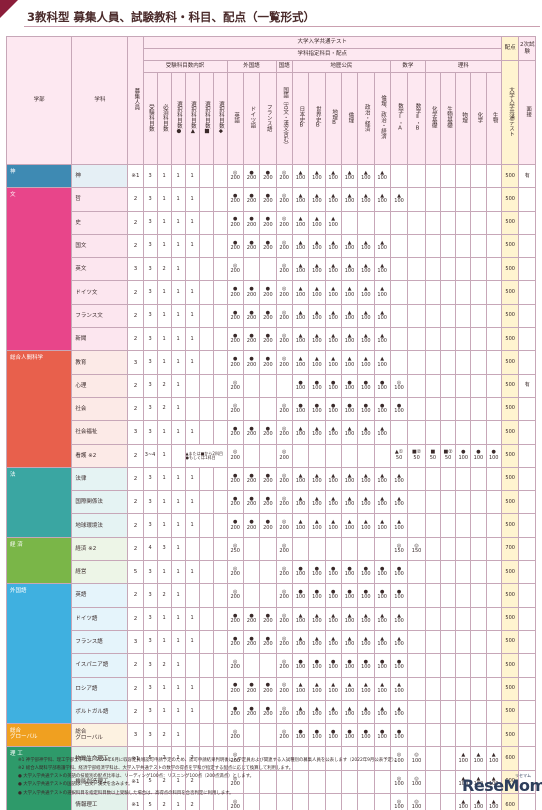  What do you see at coordinates (282, 26) in the screenshot?
I see `title-underline` at bounding box center [282, 26].